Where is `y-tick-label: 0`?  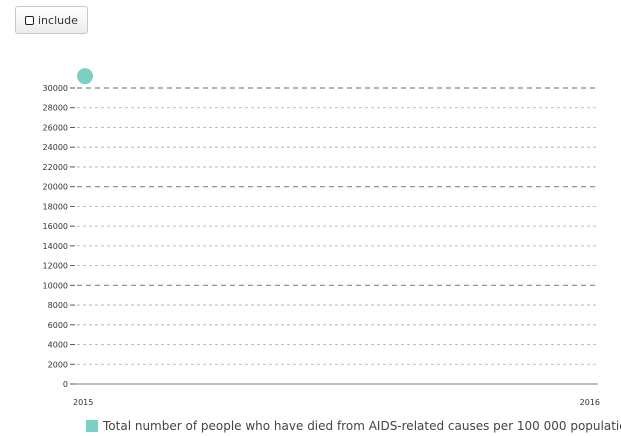 y-tick-label: 0 is located at coordinates (65, 384).